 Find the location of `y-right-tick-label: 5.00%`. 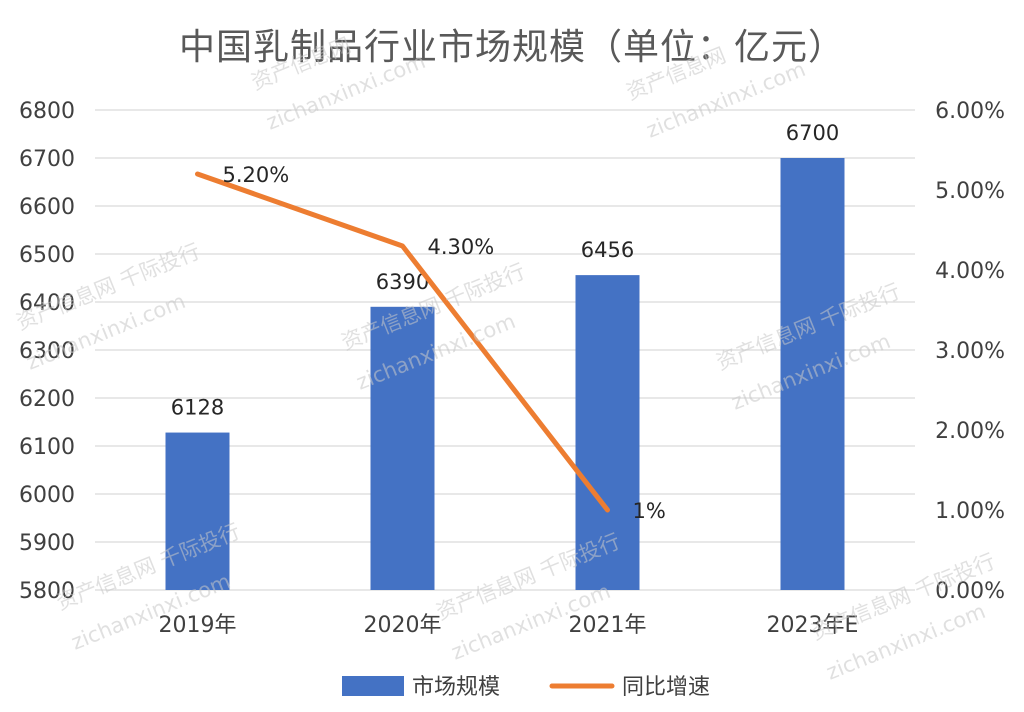

y-right-tick-label: 5.00% is located at coordinates (970, 191).